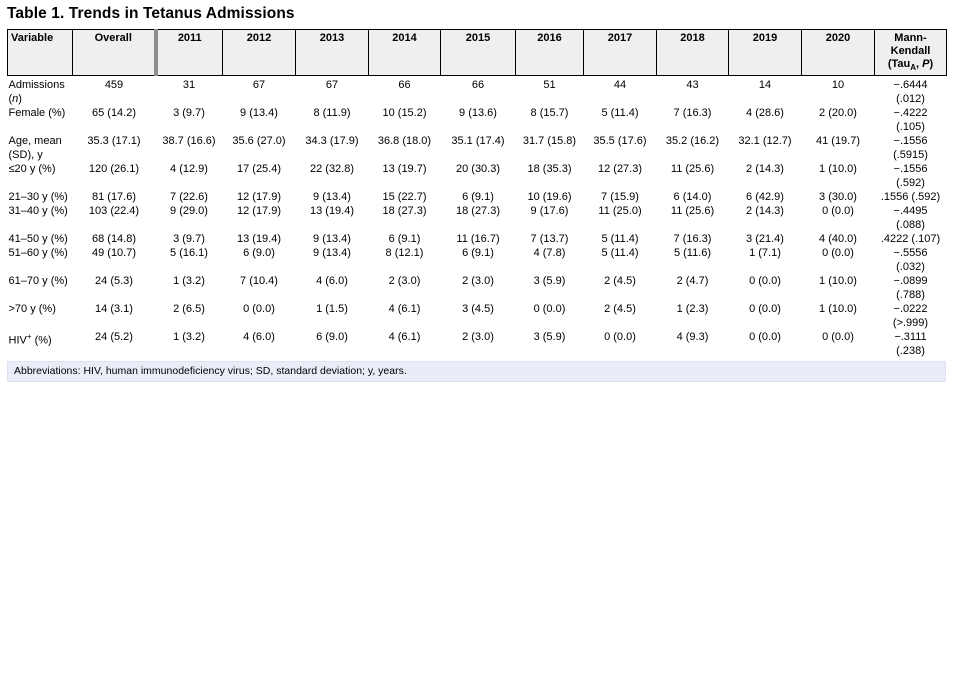 This screenshot has height=693, width=953. What do you see at coordinates (189, 239) in the screenshot?
I see `value-cell: 3 (9.7)` at bounding box center [189, 239].